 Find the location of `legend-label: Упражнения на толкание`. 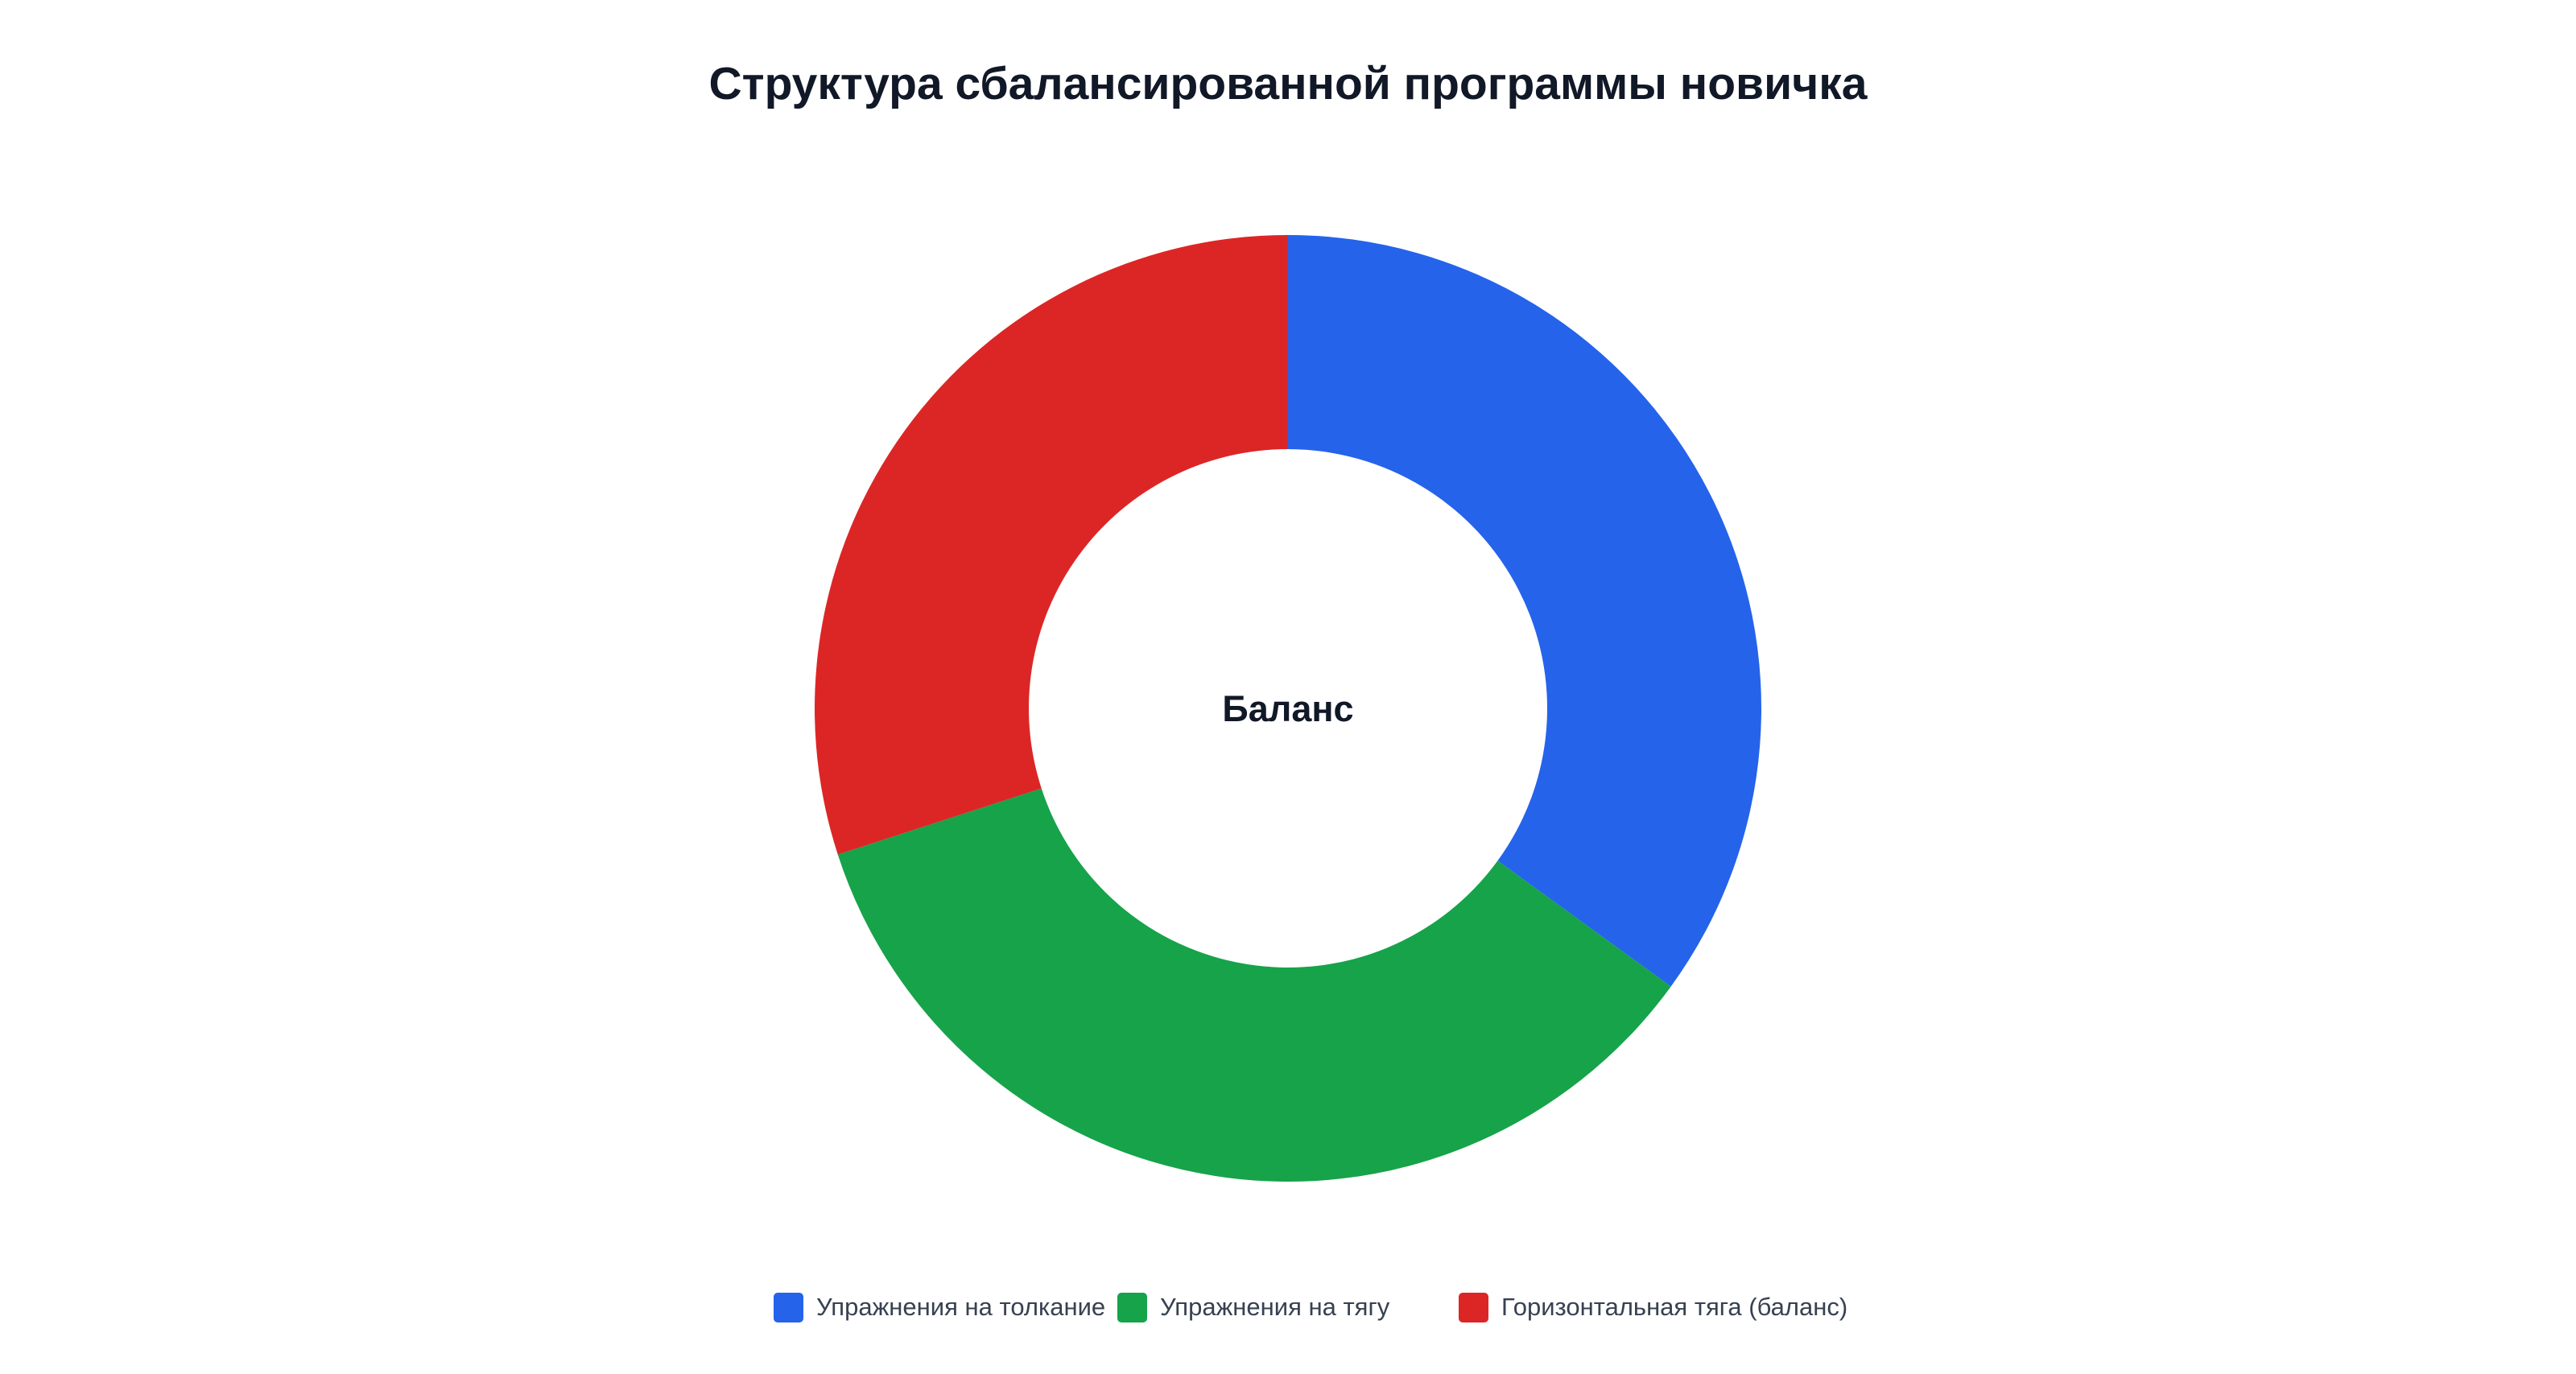

legend-label: Упражнения на толкание is located at coordinates (960, 1307).